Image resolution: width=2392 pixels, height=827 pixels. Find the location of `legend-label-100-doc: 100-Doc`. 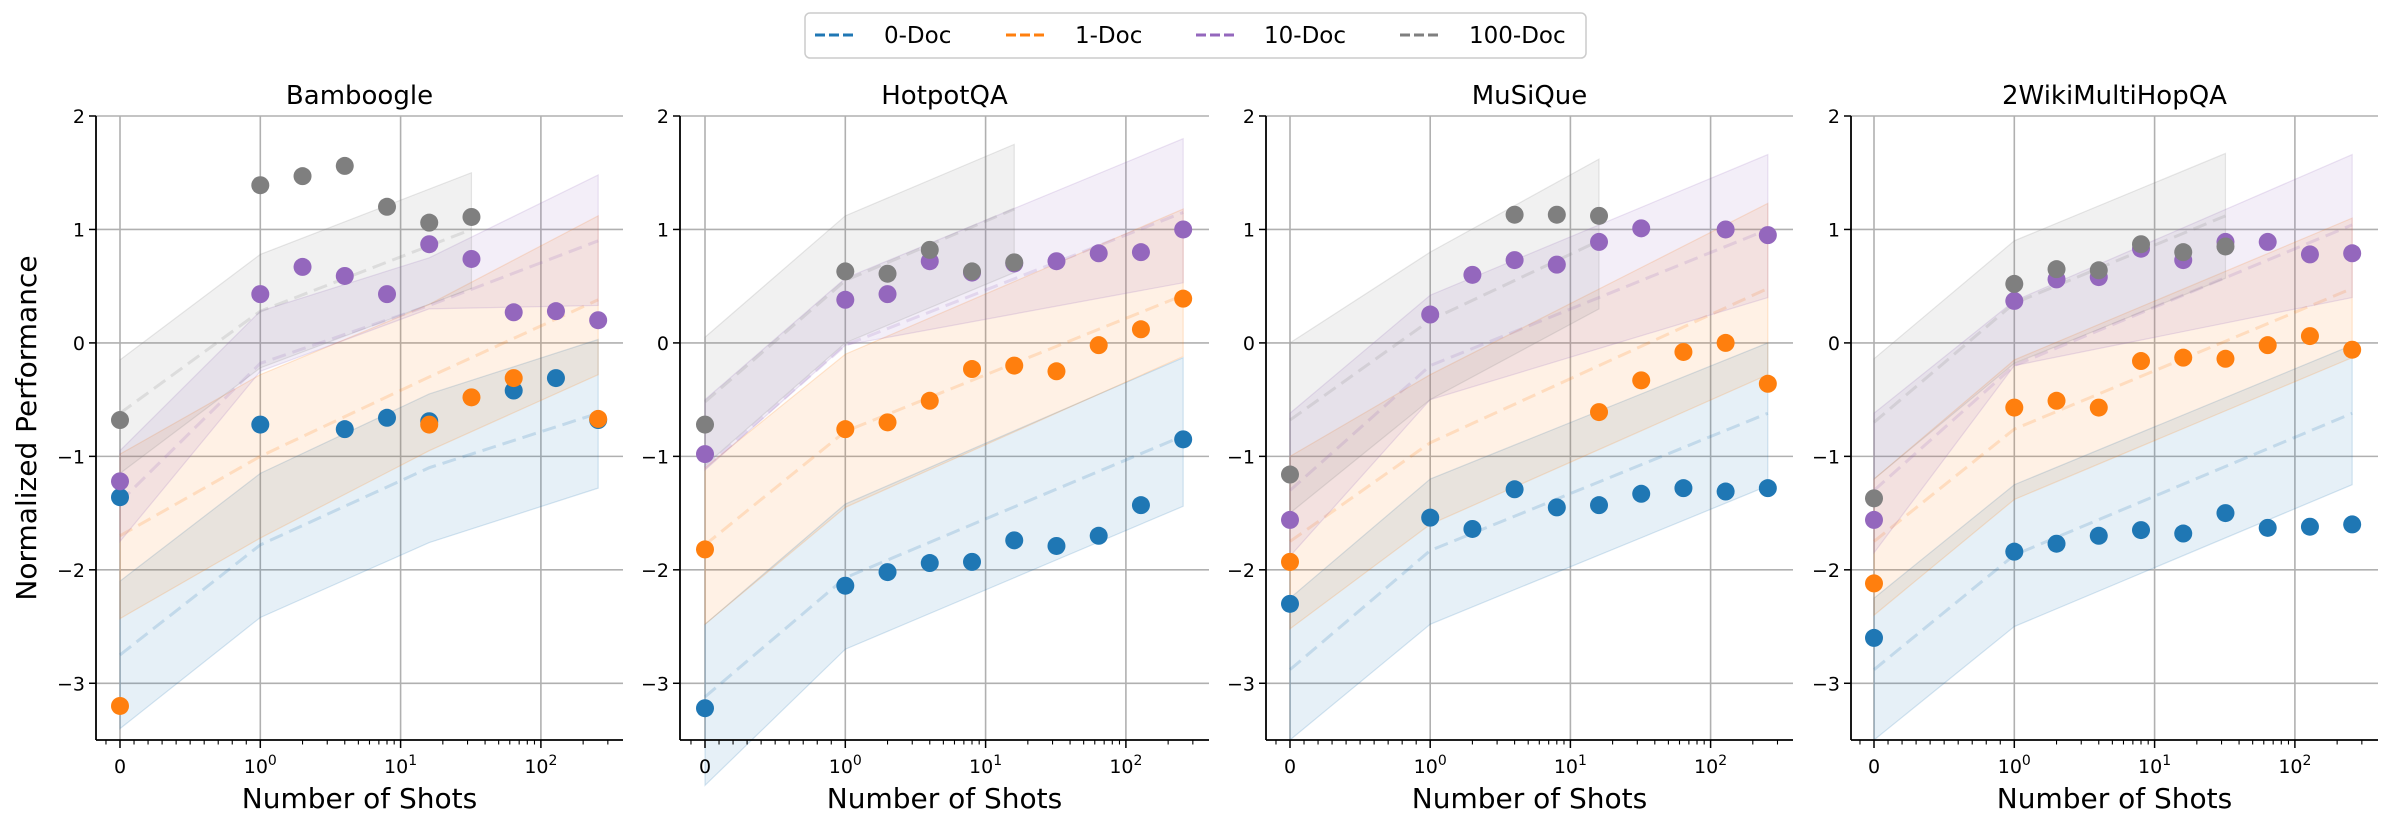

legend-label-100-doc: 100-Doc is located at coordinates (1517, 36).